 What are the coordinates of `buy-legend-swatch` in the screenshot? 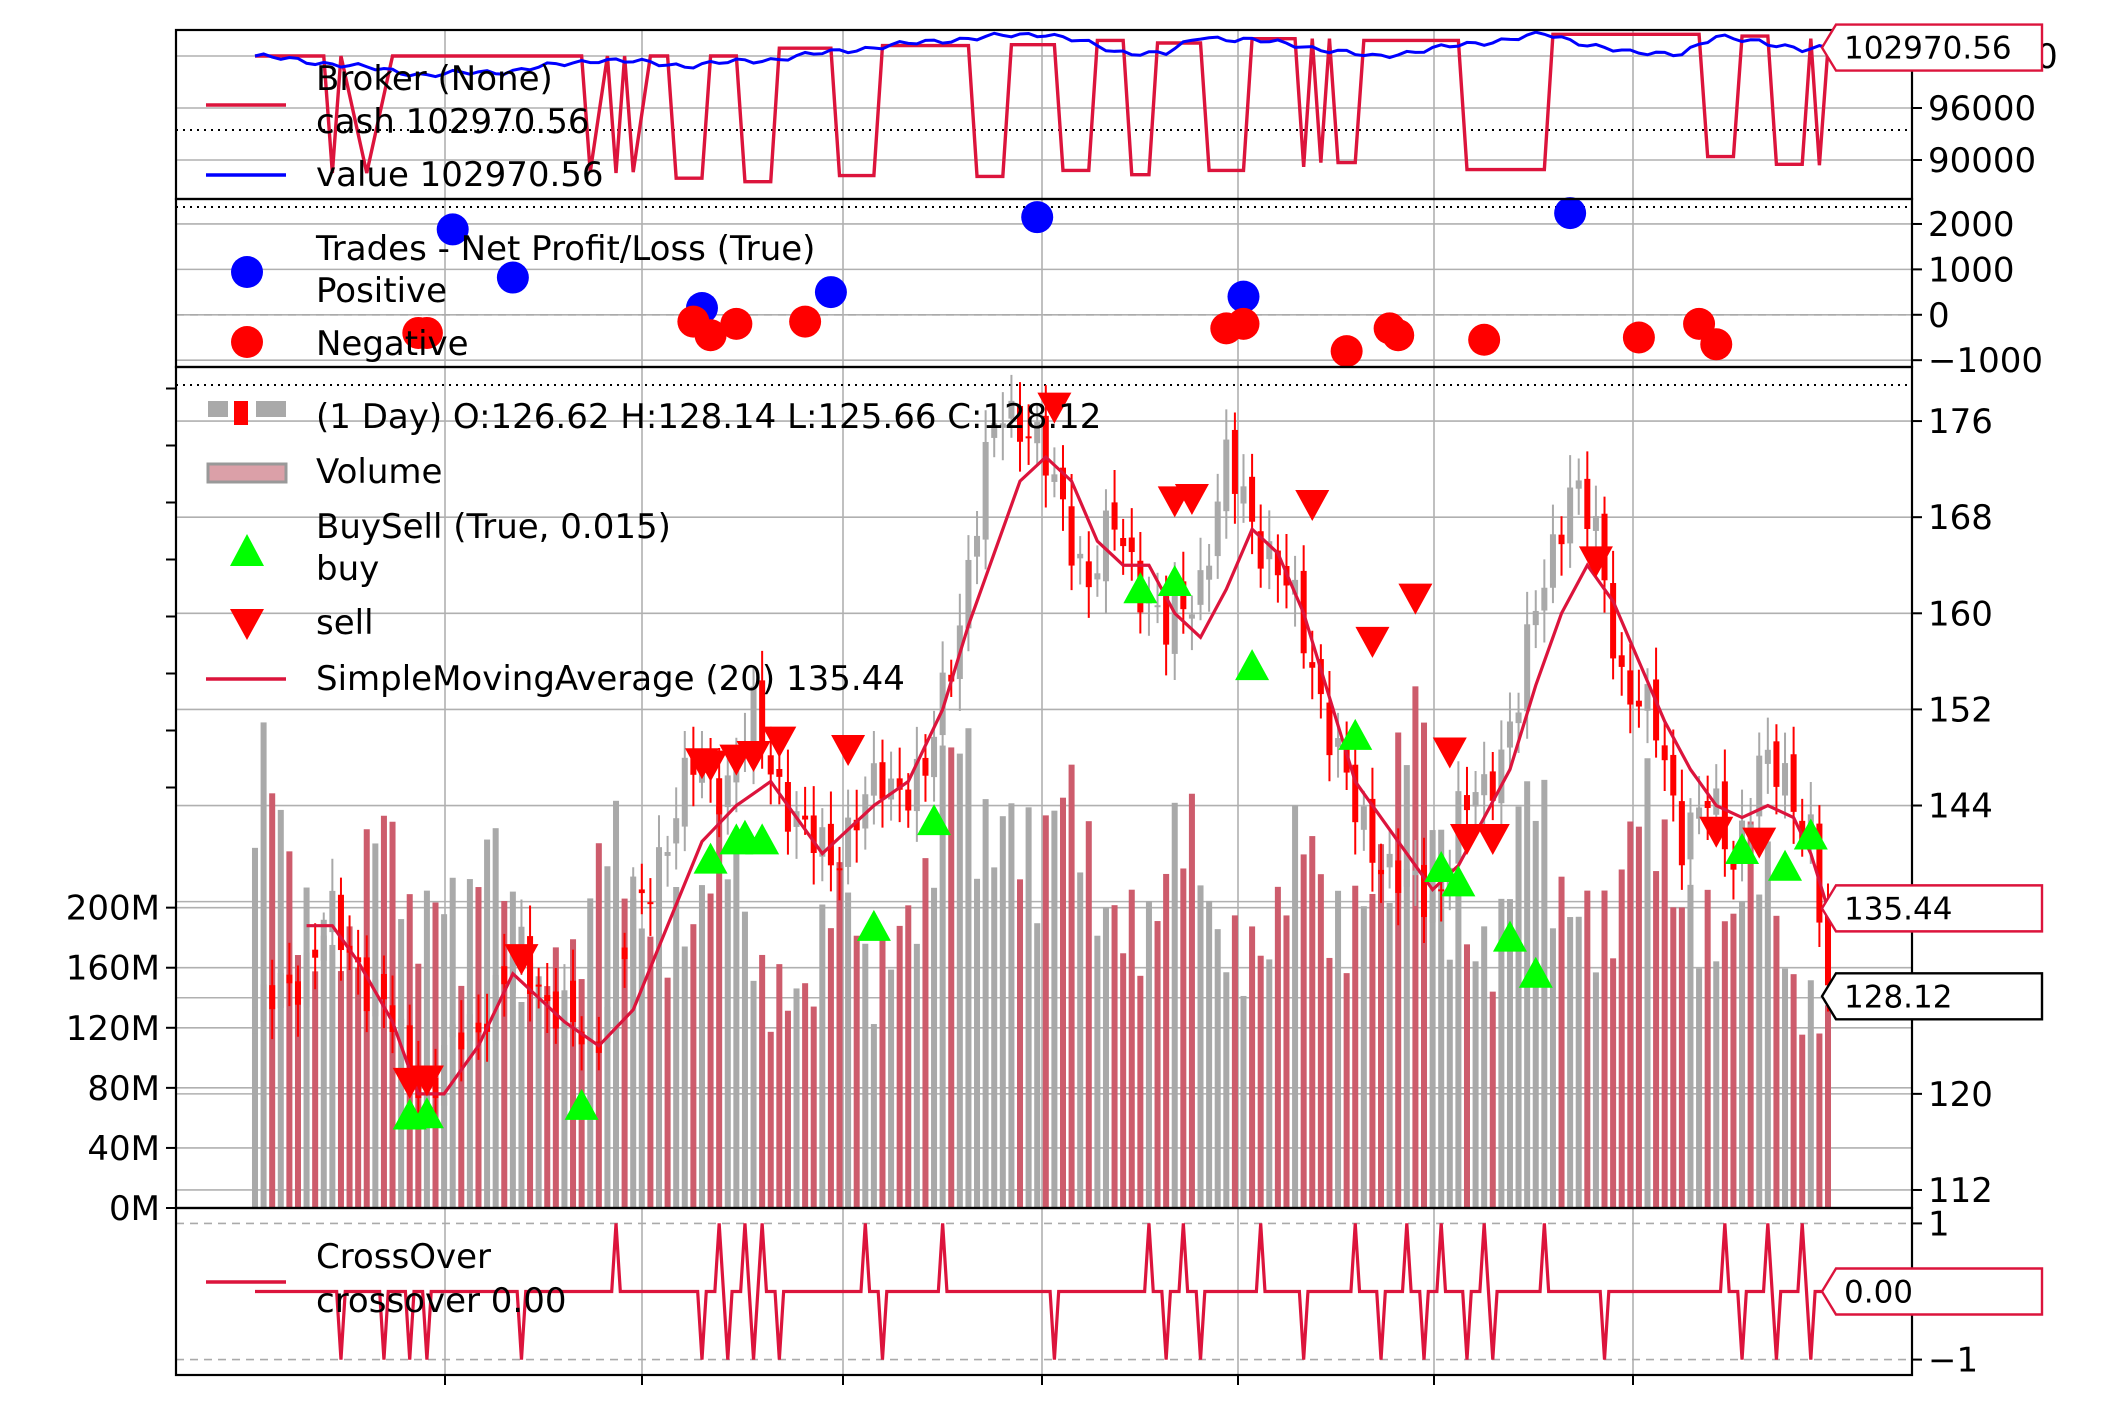 It's located at (247, 550).